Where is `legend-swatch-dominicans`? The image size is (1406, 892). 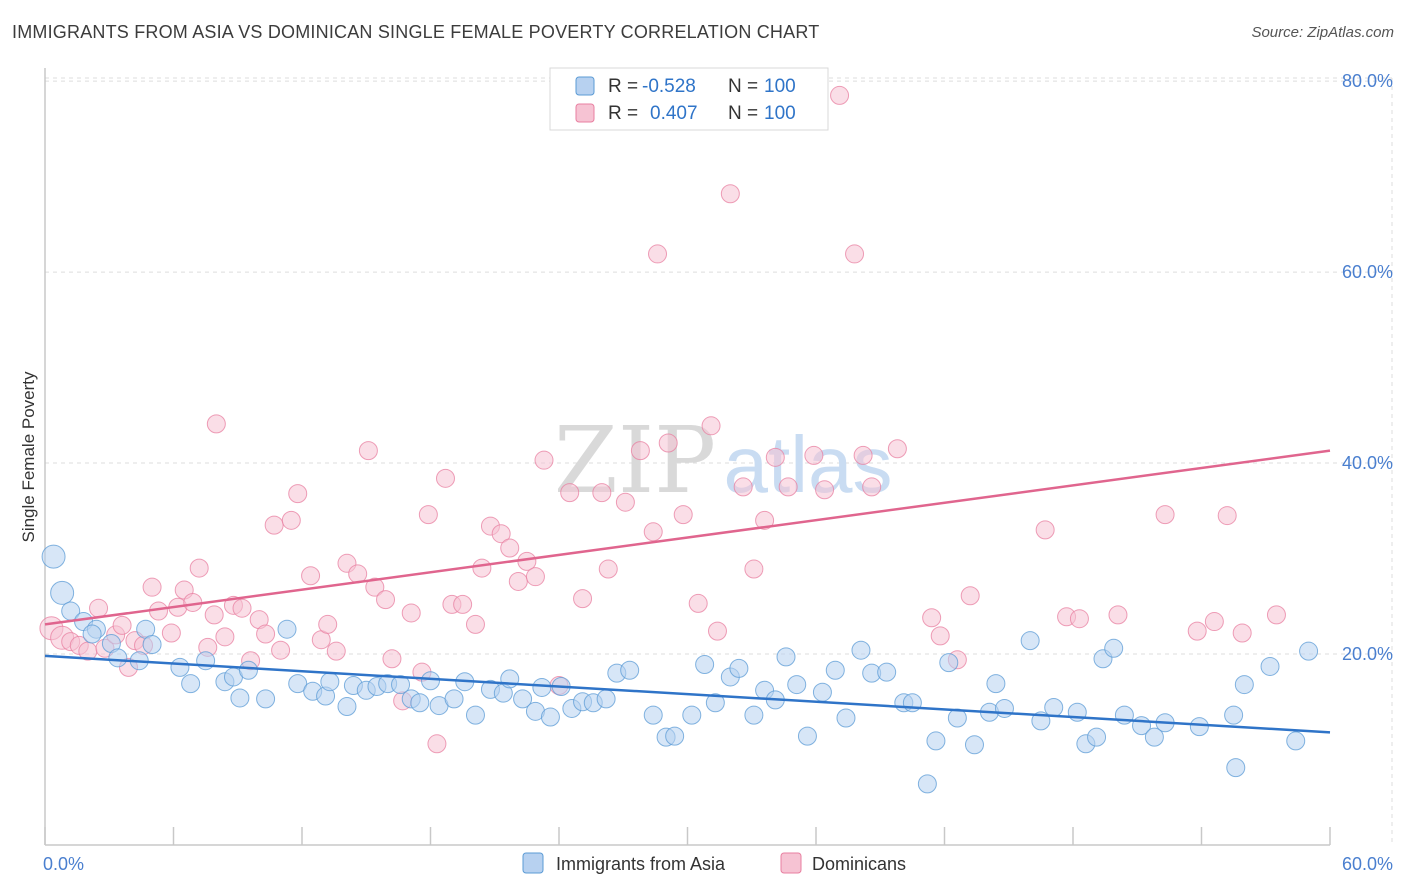
legend-swatch-dominicans is located at coordinates (791, 863).